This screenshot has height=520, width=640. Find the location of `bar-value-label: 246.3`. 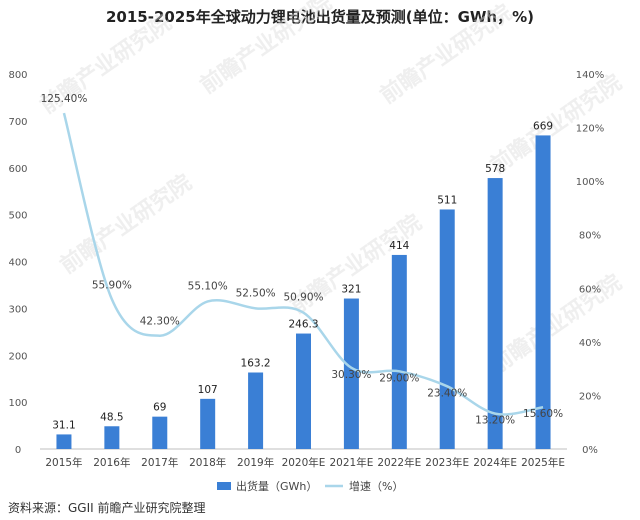

bar-value-label: 246.3 is located at coordinates (303, 325).